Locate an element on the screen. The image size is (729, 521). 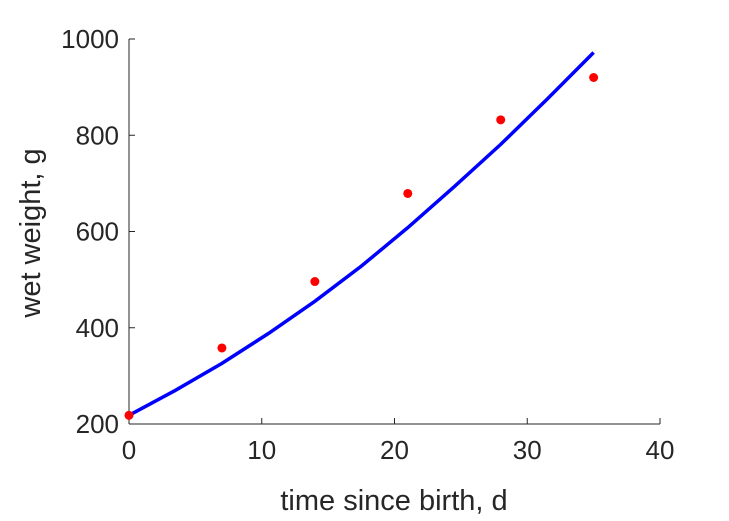
y-tick-label: 800 is located at coordinates (97, 135).